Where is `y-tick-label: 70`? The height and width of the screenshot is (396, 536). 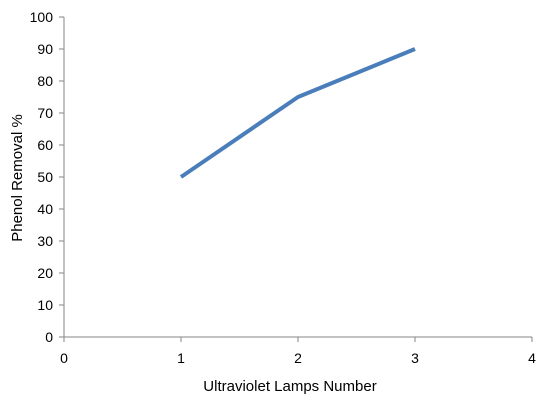 y-tick-label: 70 is located at coordinates (45, 113).